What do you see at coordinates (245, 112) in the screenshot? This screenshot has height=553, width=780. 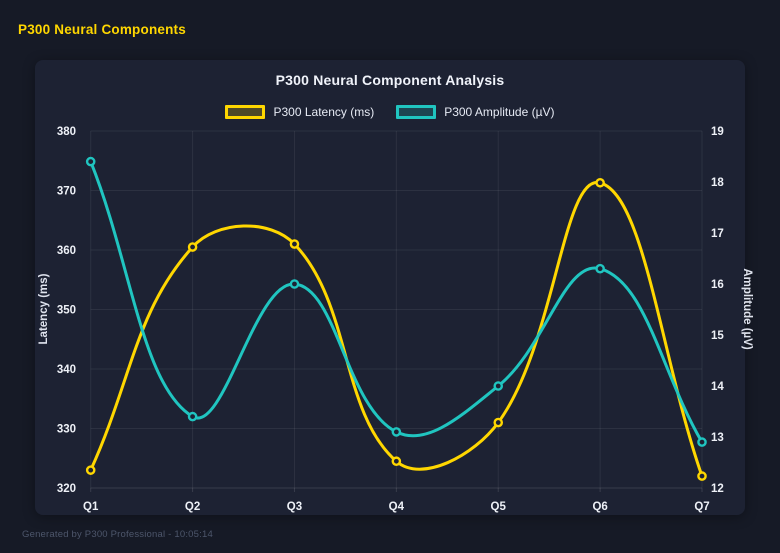 I see `legend-swatch-latency-icon` at bounding box center [245, 112].